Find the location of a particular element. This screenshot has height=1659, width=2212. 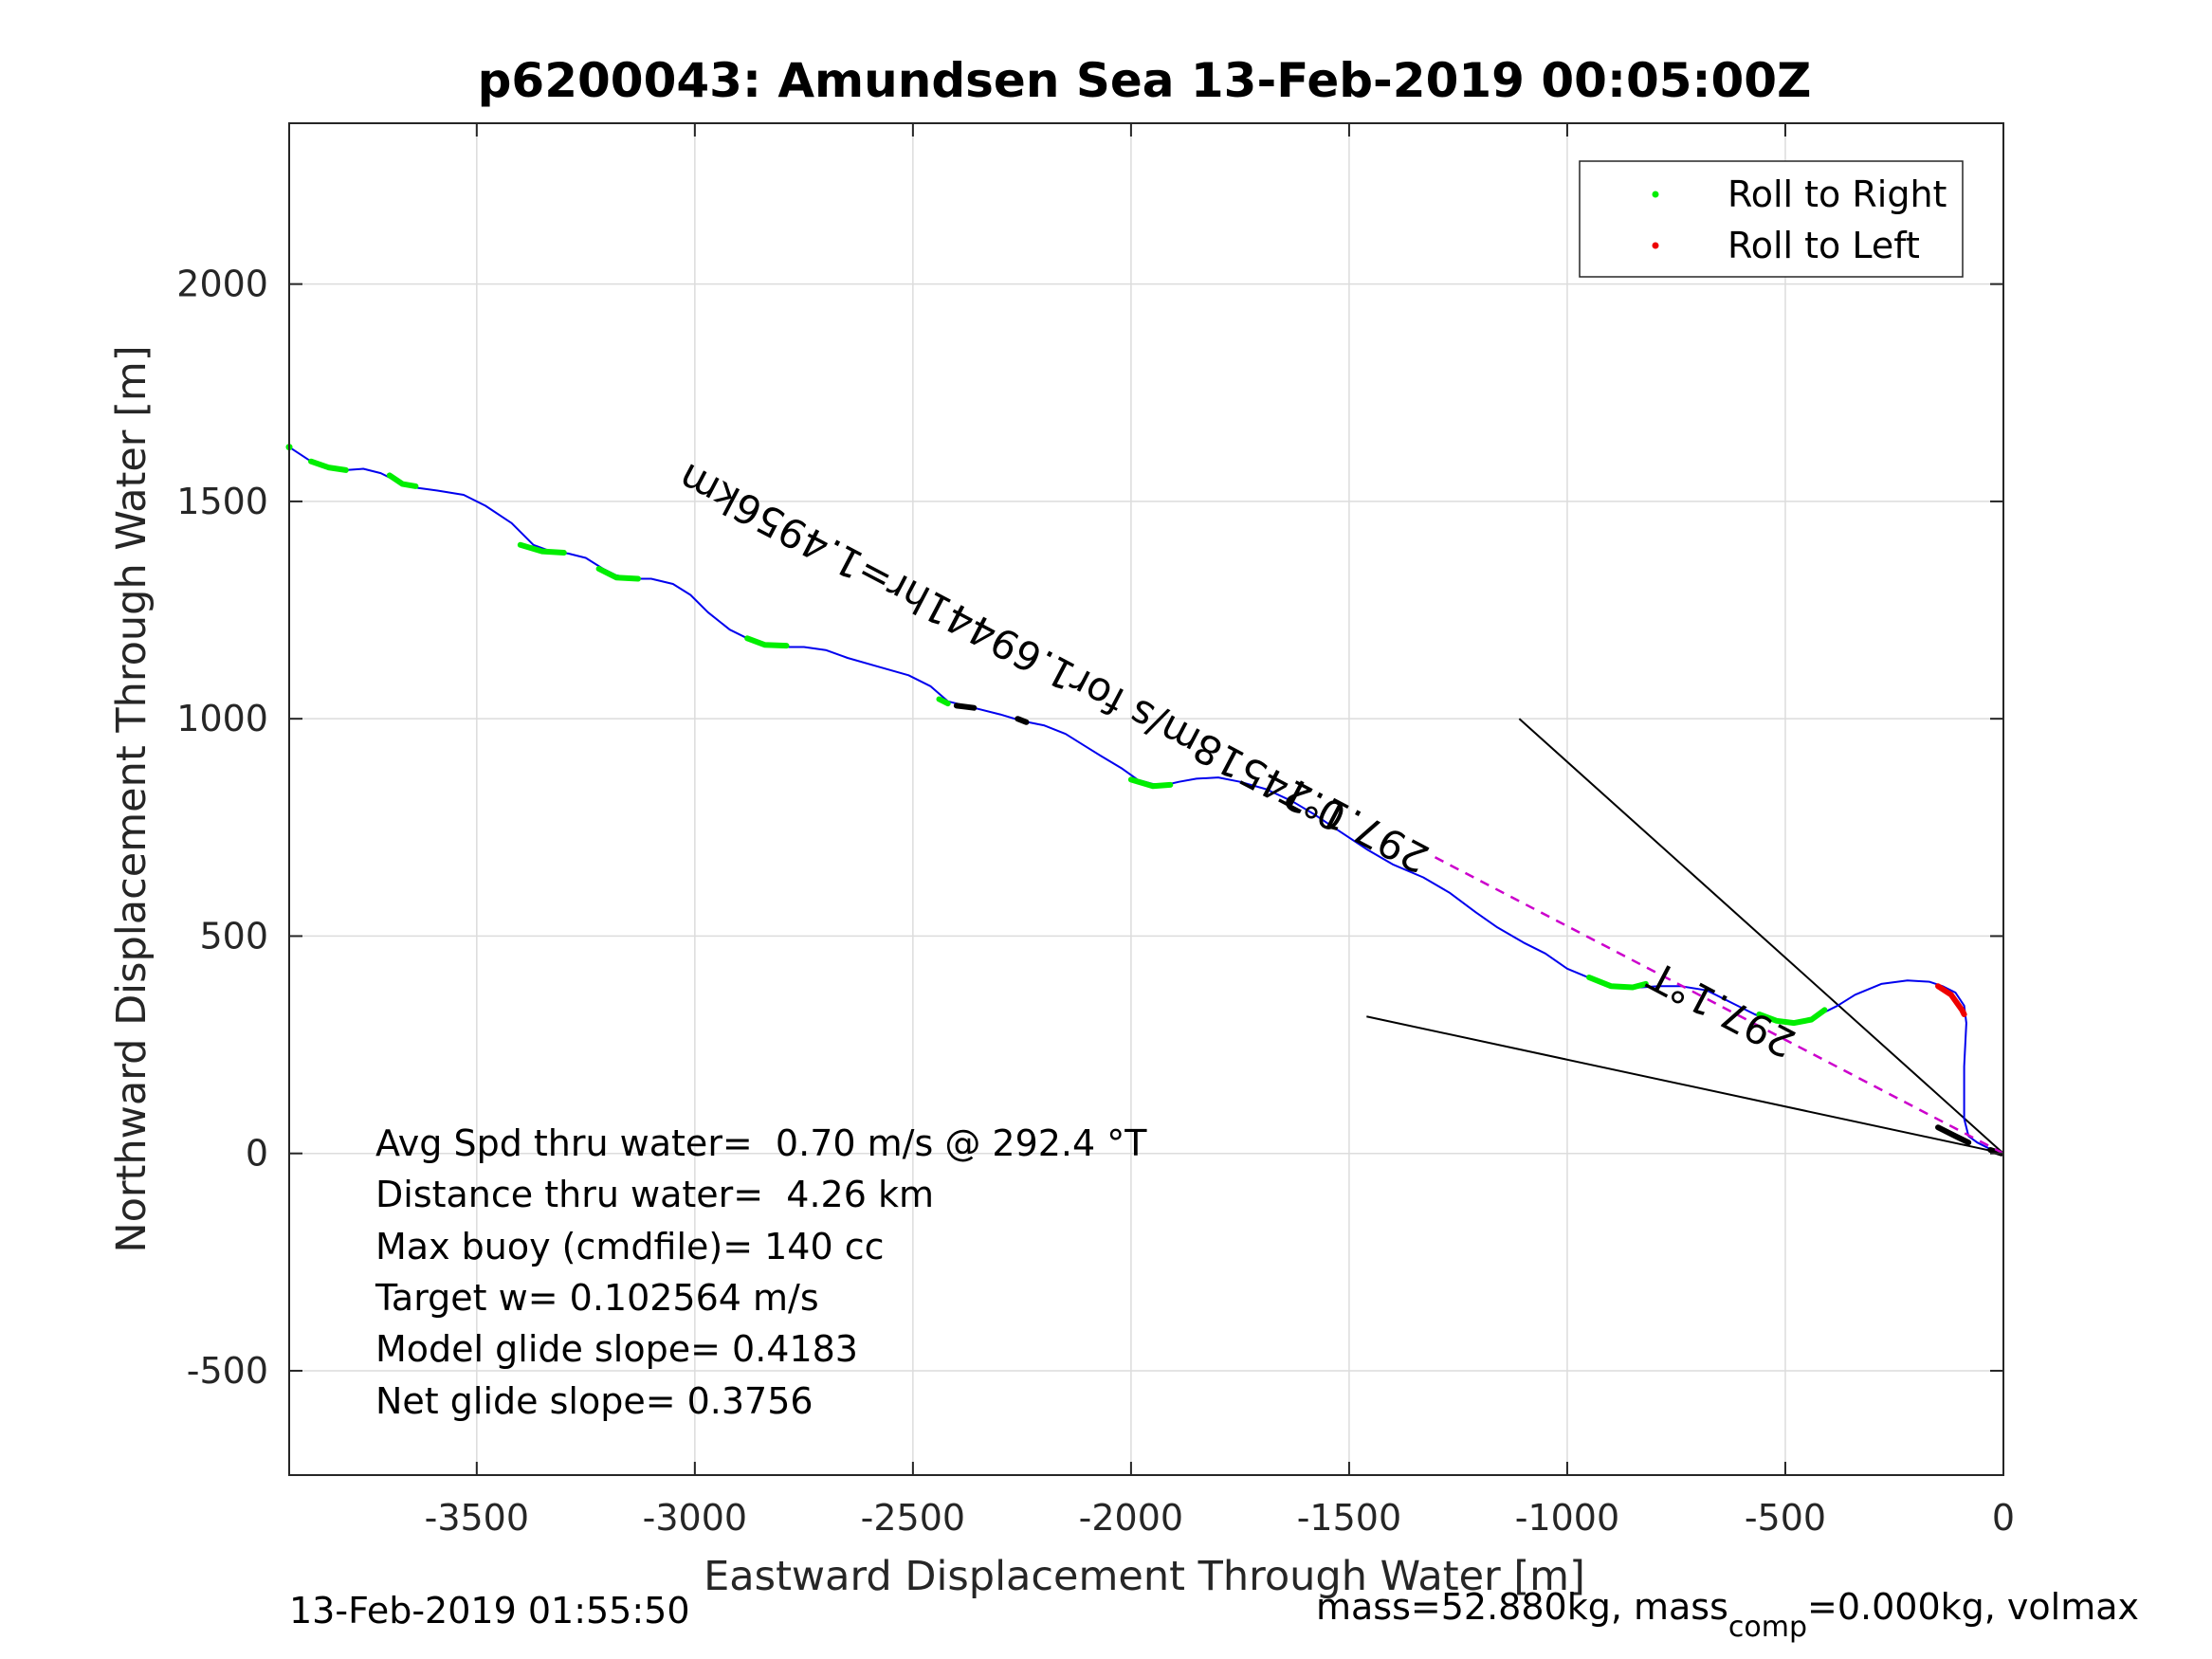

stats-avg-speed: Avg Spd thru water= 0.70 m/s @ 292.4 °T is located at coordinates (761, 1143).